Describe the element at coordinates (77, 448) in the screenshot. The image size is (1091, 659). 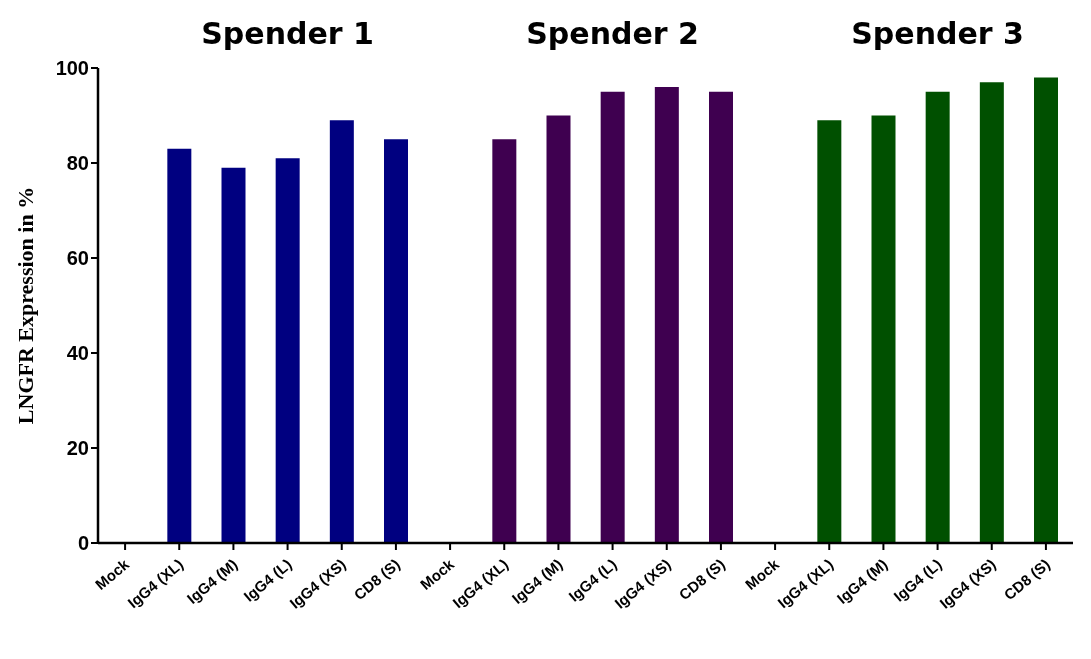
I see `y-tick-label: 20` at that location.